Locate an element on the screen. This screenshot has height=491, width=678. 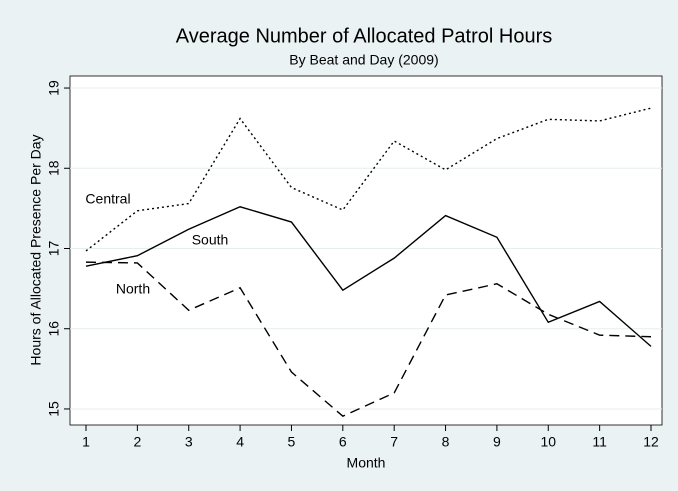
series-label: North is located at coordinates (133, 289).